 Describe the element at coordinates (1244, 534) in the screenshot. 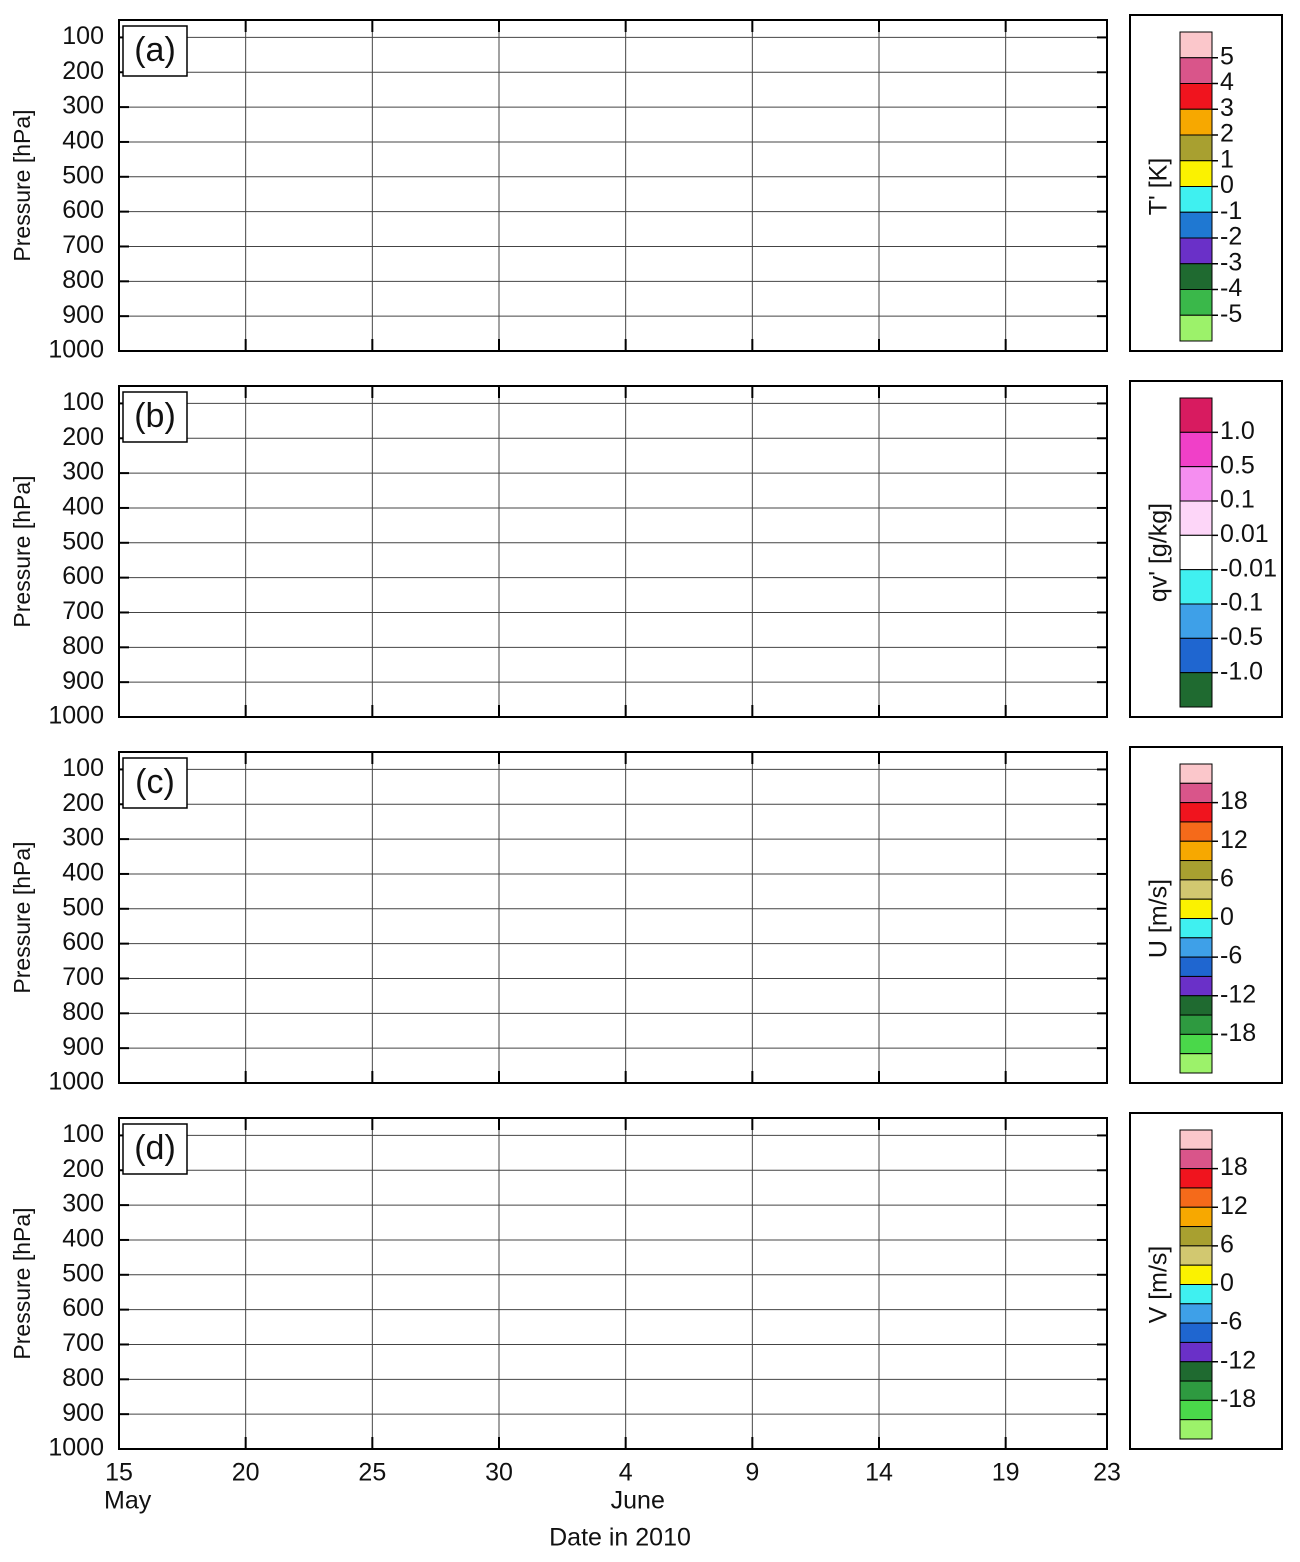

I see `colorbar-tick-label: 0.01` at that location.